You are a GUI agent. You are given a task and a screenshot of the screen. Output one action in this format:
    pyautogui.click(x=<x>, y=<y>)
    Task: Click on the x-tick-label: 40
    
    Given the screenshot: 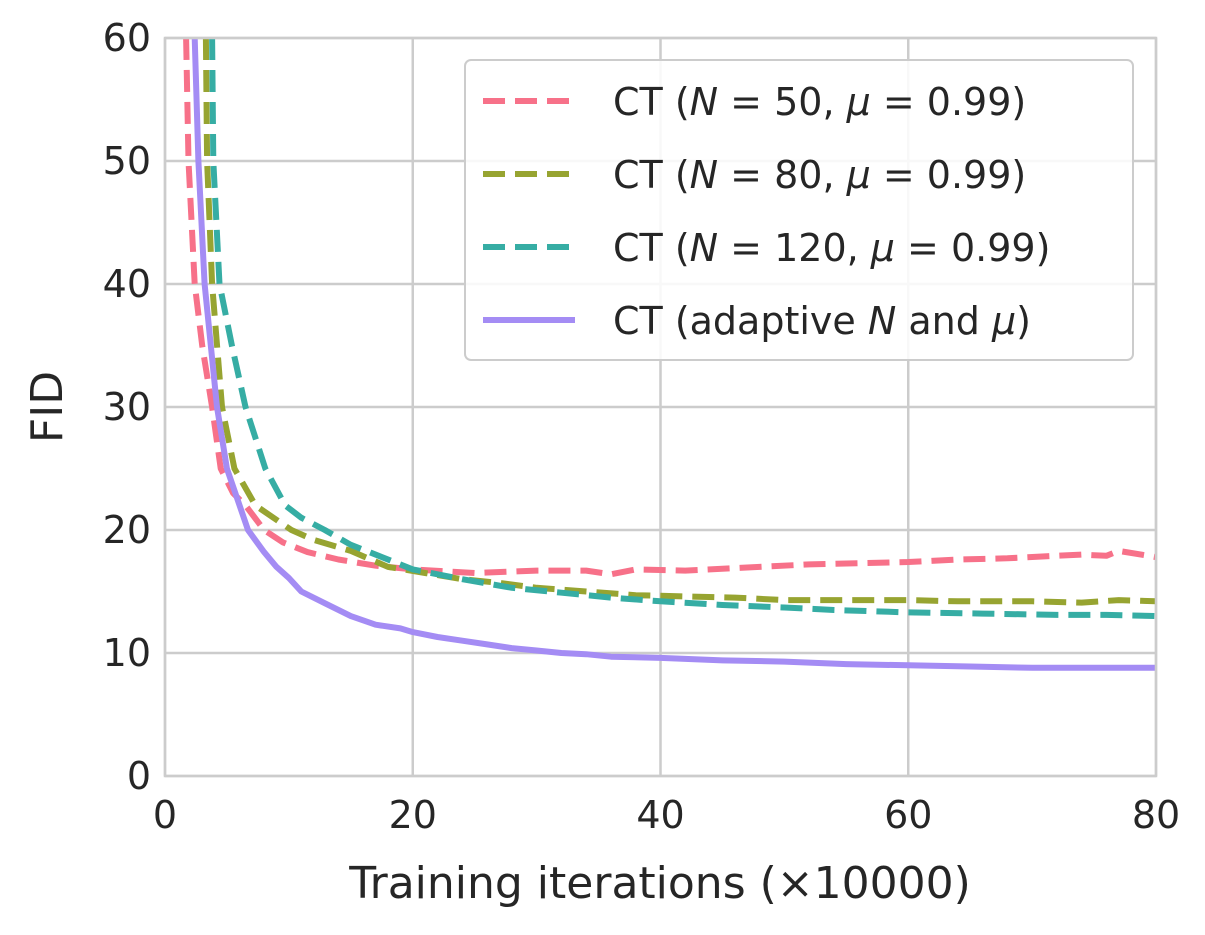 What is the action you would take?
    pyautogui.click(x=660, y=815)
    